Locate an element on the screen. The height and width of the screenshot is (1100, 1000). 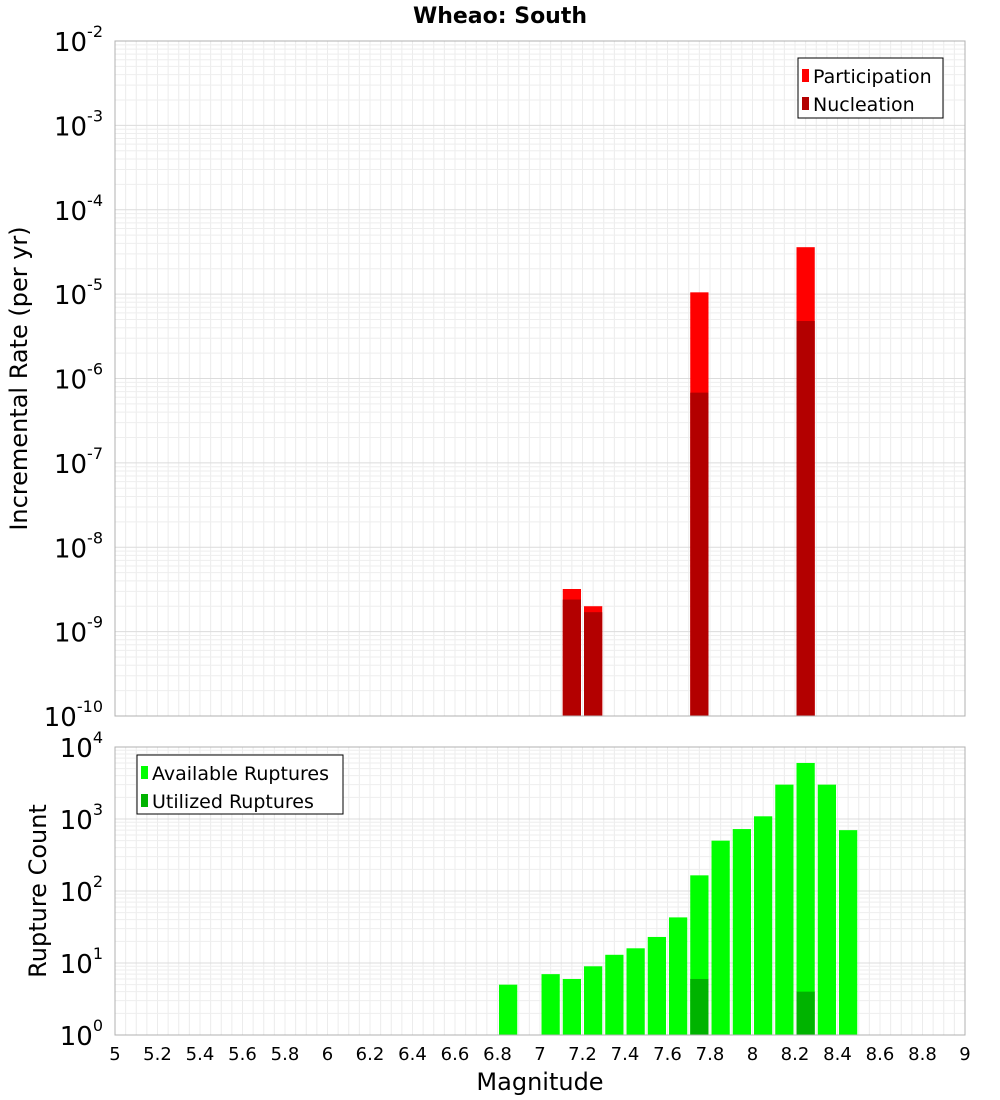
y-tick-label: 10³ is located at coordinates (81, 818).